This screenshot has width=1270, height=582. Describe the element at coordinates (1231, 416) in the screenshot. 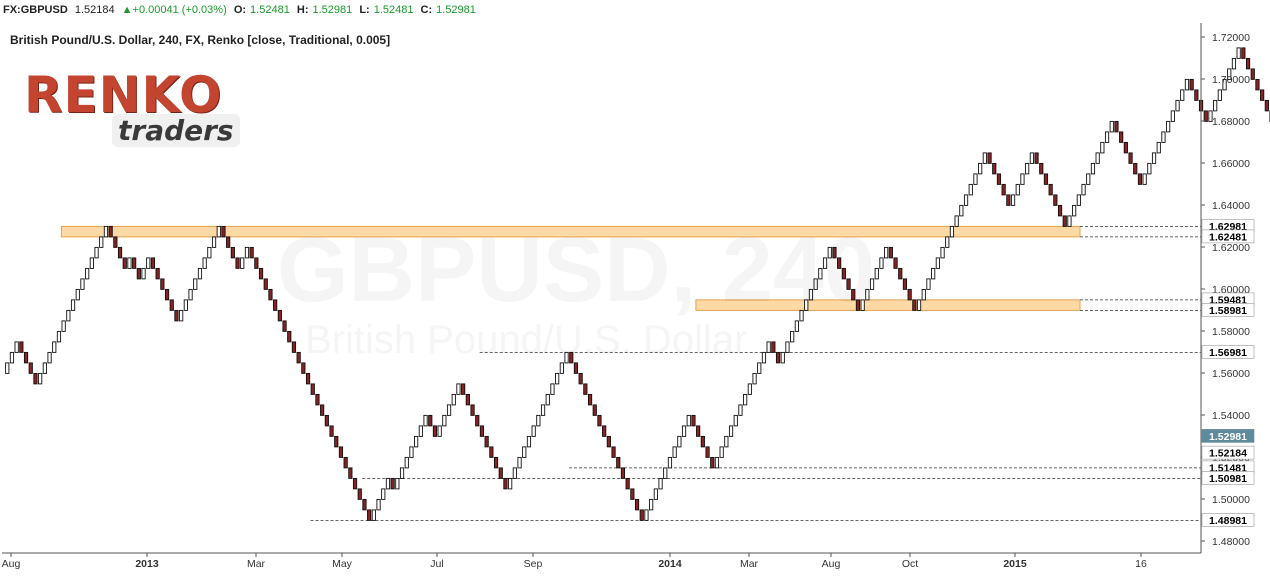

I see `price-tick-label: 1.54000` at that location.